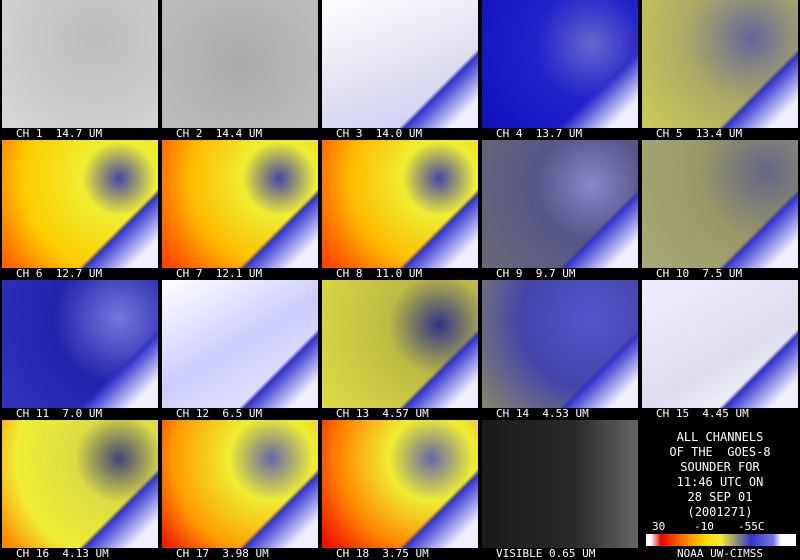 The width and height of the screenshot is (800, 560). I want to click on channel-label: CH 7 12.1 UM, so click(240, 274).